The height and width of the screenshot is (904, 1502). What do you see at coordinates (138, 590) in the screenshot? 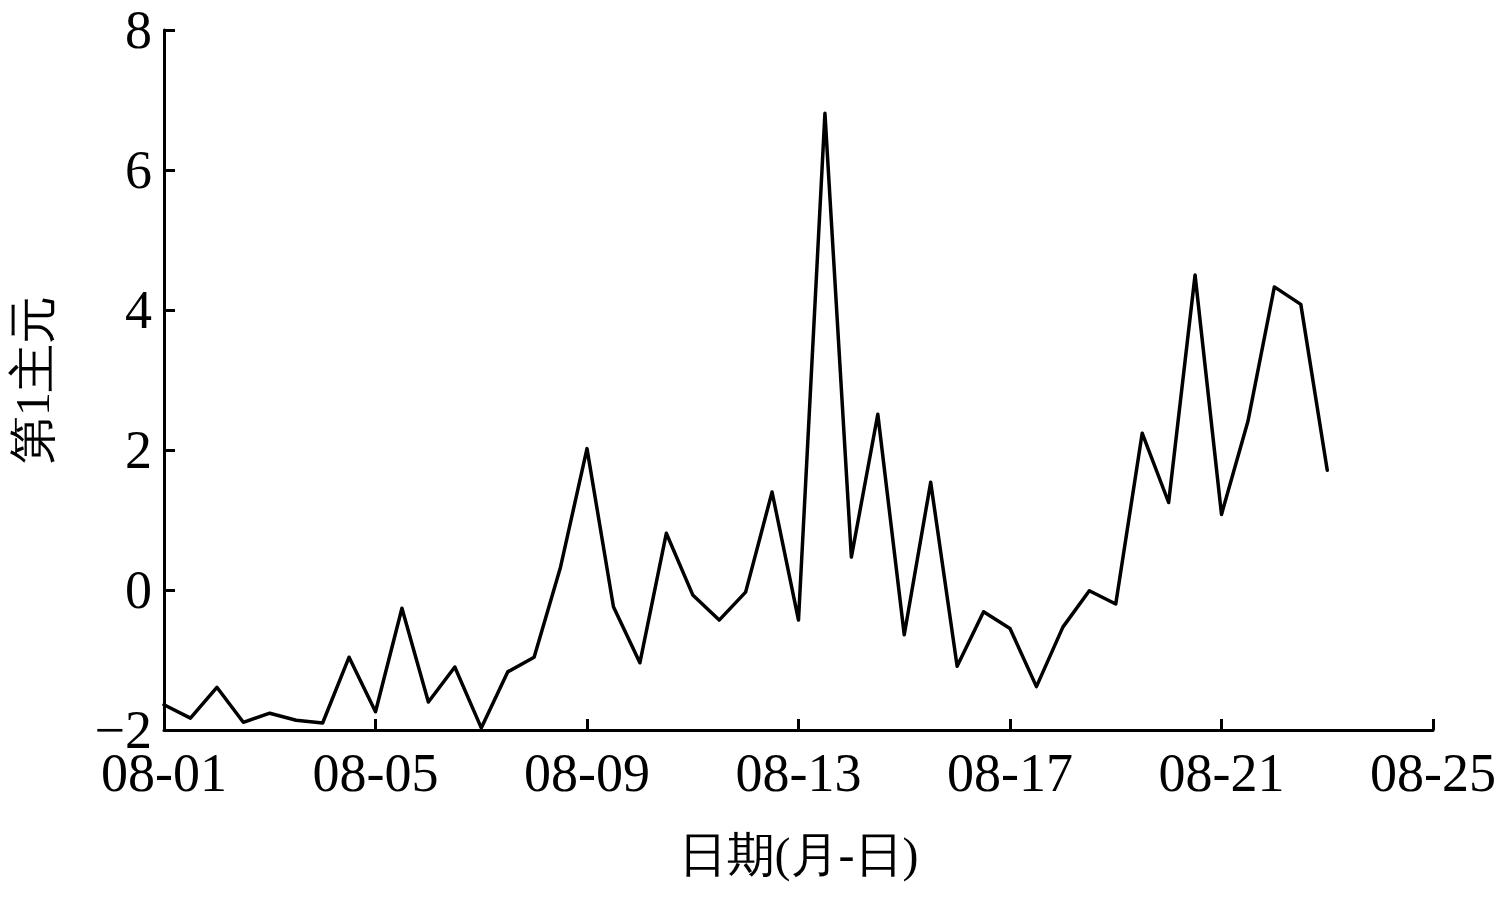
I see `y-tick-label: 0` at bounding box center [138, 590].